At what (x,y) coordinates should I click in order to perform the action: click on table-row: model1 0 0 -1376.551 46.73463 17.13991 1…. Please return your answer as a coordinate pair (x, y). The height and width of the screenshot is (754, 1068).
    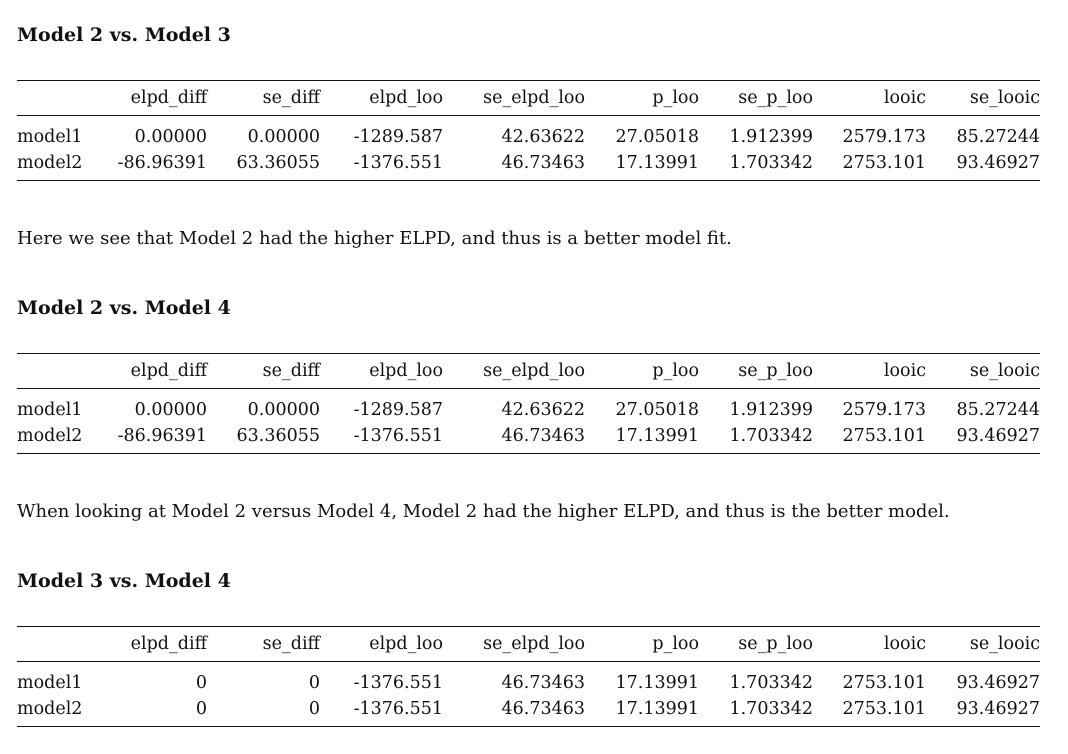
    Looking at the image, I should click on (528, 679).